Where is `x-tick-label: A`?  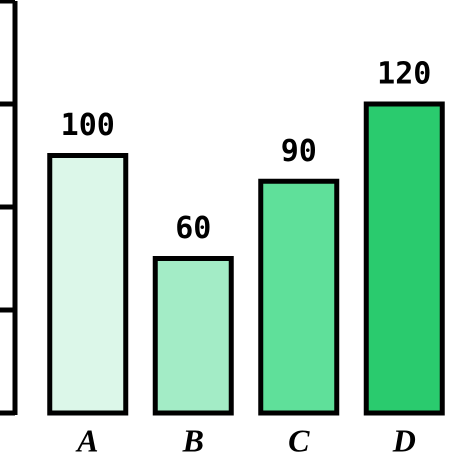
x-tick-label: A is located at coordinates (86, 440).